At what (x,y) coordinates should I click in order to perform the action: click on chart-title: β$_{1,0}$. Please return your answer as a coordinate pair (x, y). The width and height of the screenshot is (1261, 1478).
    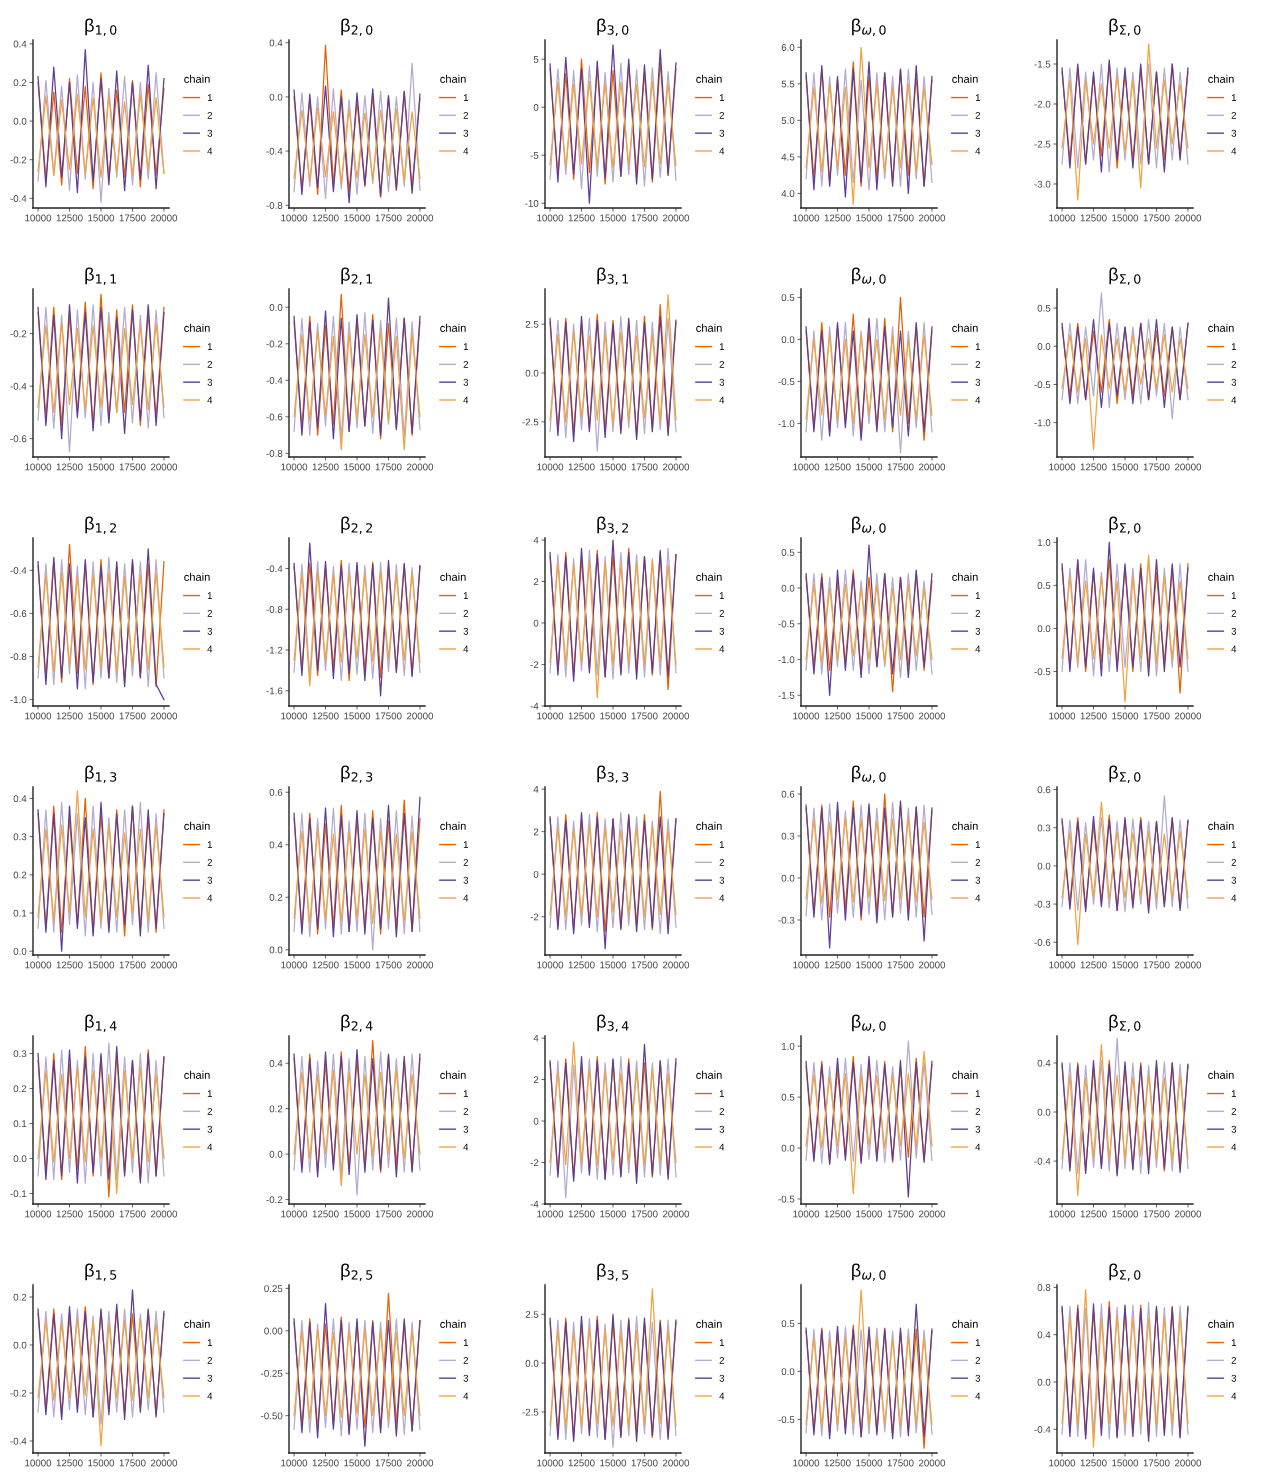
    Looking at the image, I should click on (101, 27).